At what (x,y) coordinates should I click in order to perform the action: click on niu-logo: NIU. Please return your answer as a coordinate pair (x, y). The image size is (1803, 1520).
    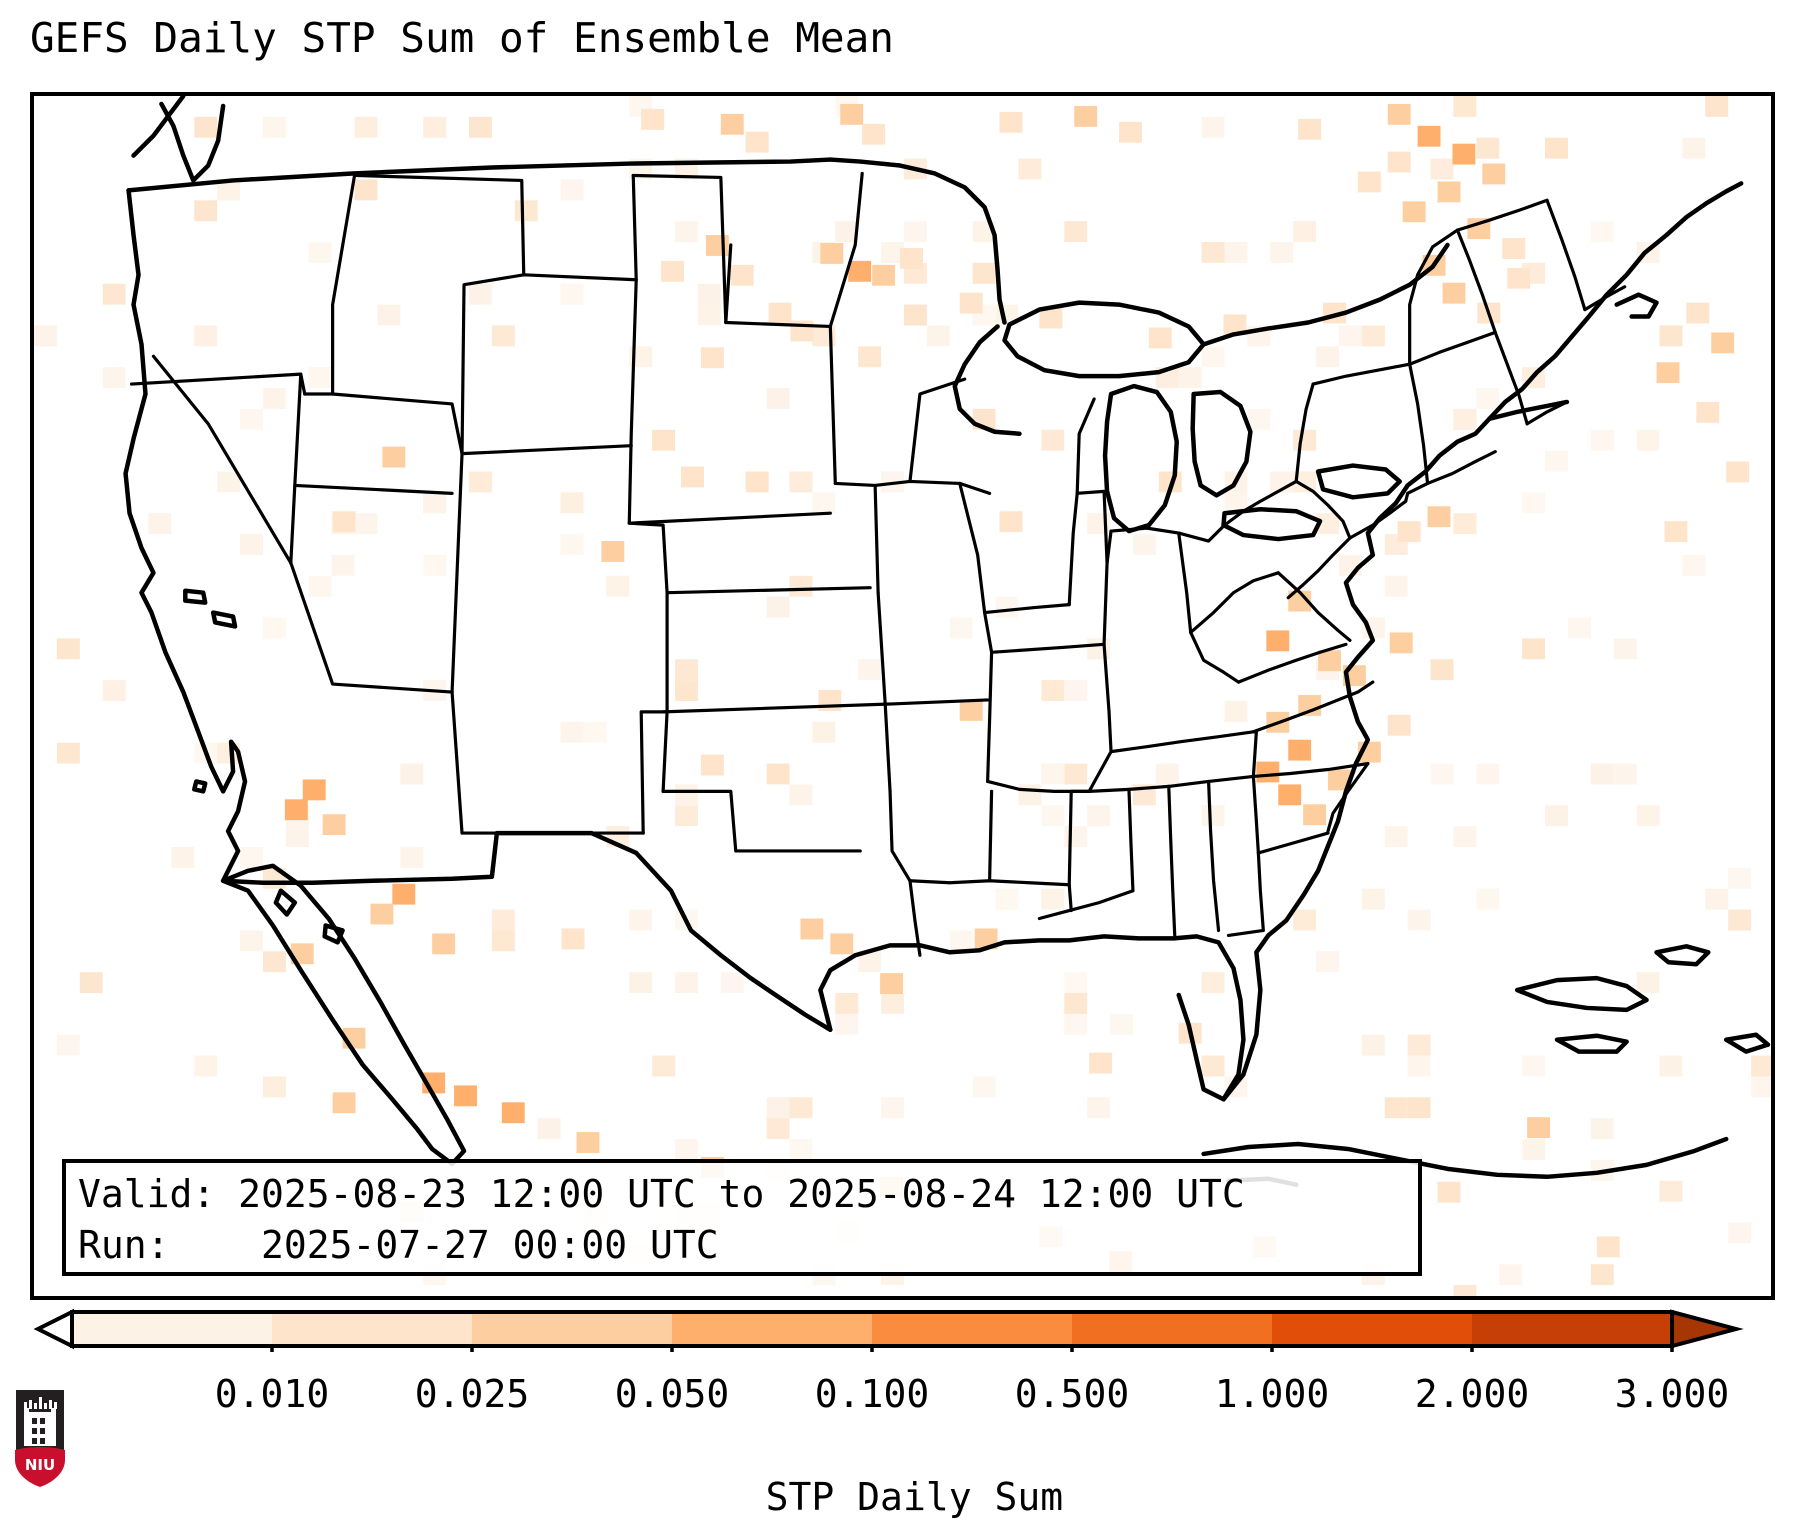
    Looking at the image, I should click on (40, 1438).